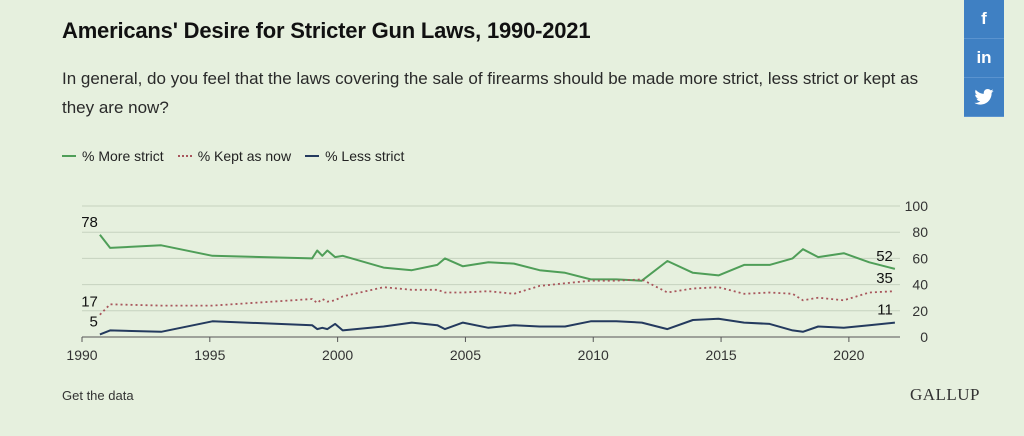 This screenshot has width=1024, height=436. I want to click on x-tick-label: 1995, so click(209, 355).